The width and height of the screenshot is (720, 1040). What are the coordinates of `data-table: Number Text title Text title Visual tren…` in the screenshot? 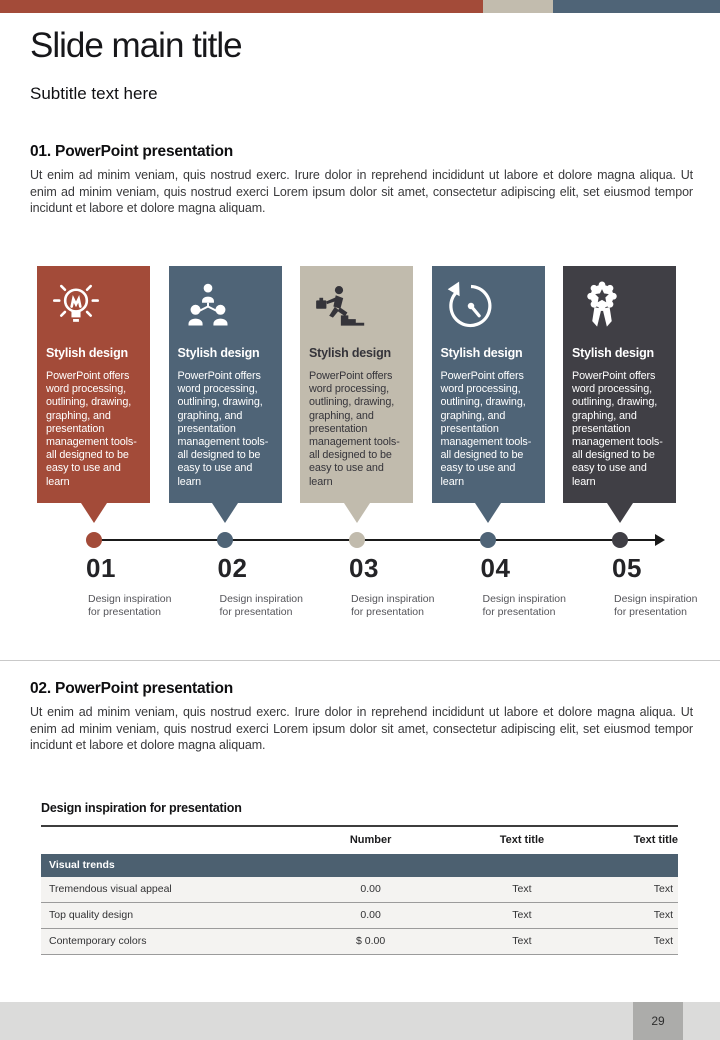 It's located at (359, 890).